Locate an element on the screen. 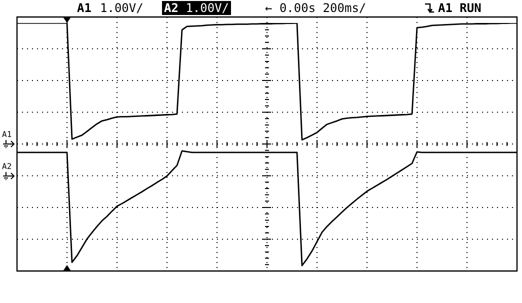 This screenshot has width=522, height=303. series-label: A1 is located at coordinates (84, 8).